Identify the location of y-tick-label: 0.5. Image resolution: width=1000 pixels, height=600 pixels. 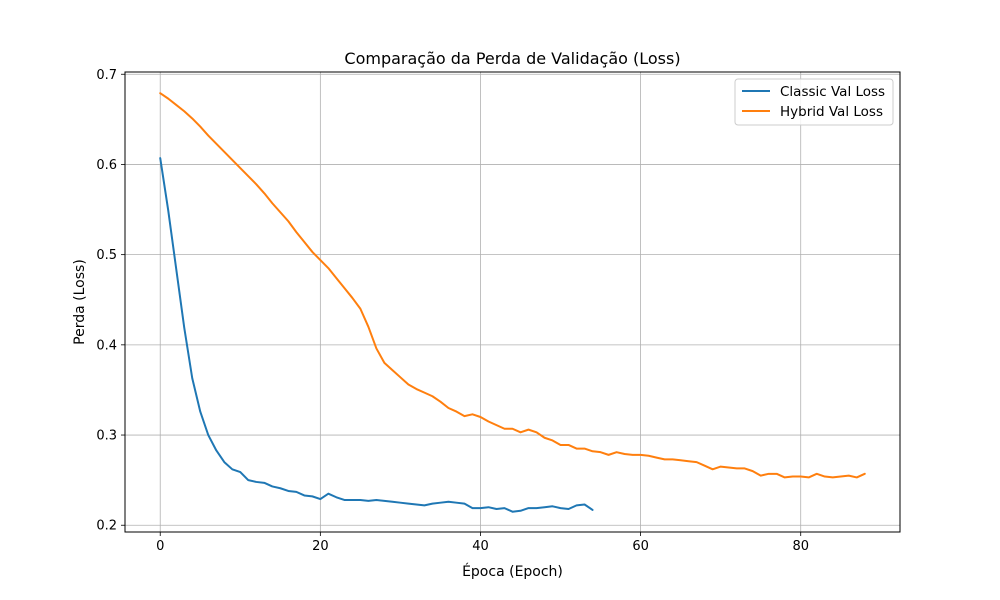
(106, 255).